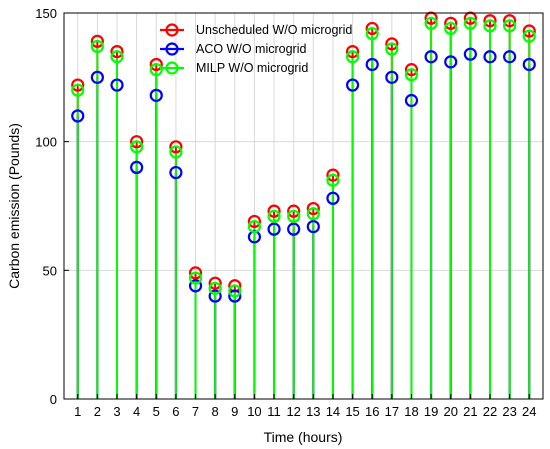 The width and height of the screenshot is (550, 449). What do you see at coordinates (175, 411) in the screenshot?
I see `x-tick-label: 6` at bounding box center [175, 411].